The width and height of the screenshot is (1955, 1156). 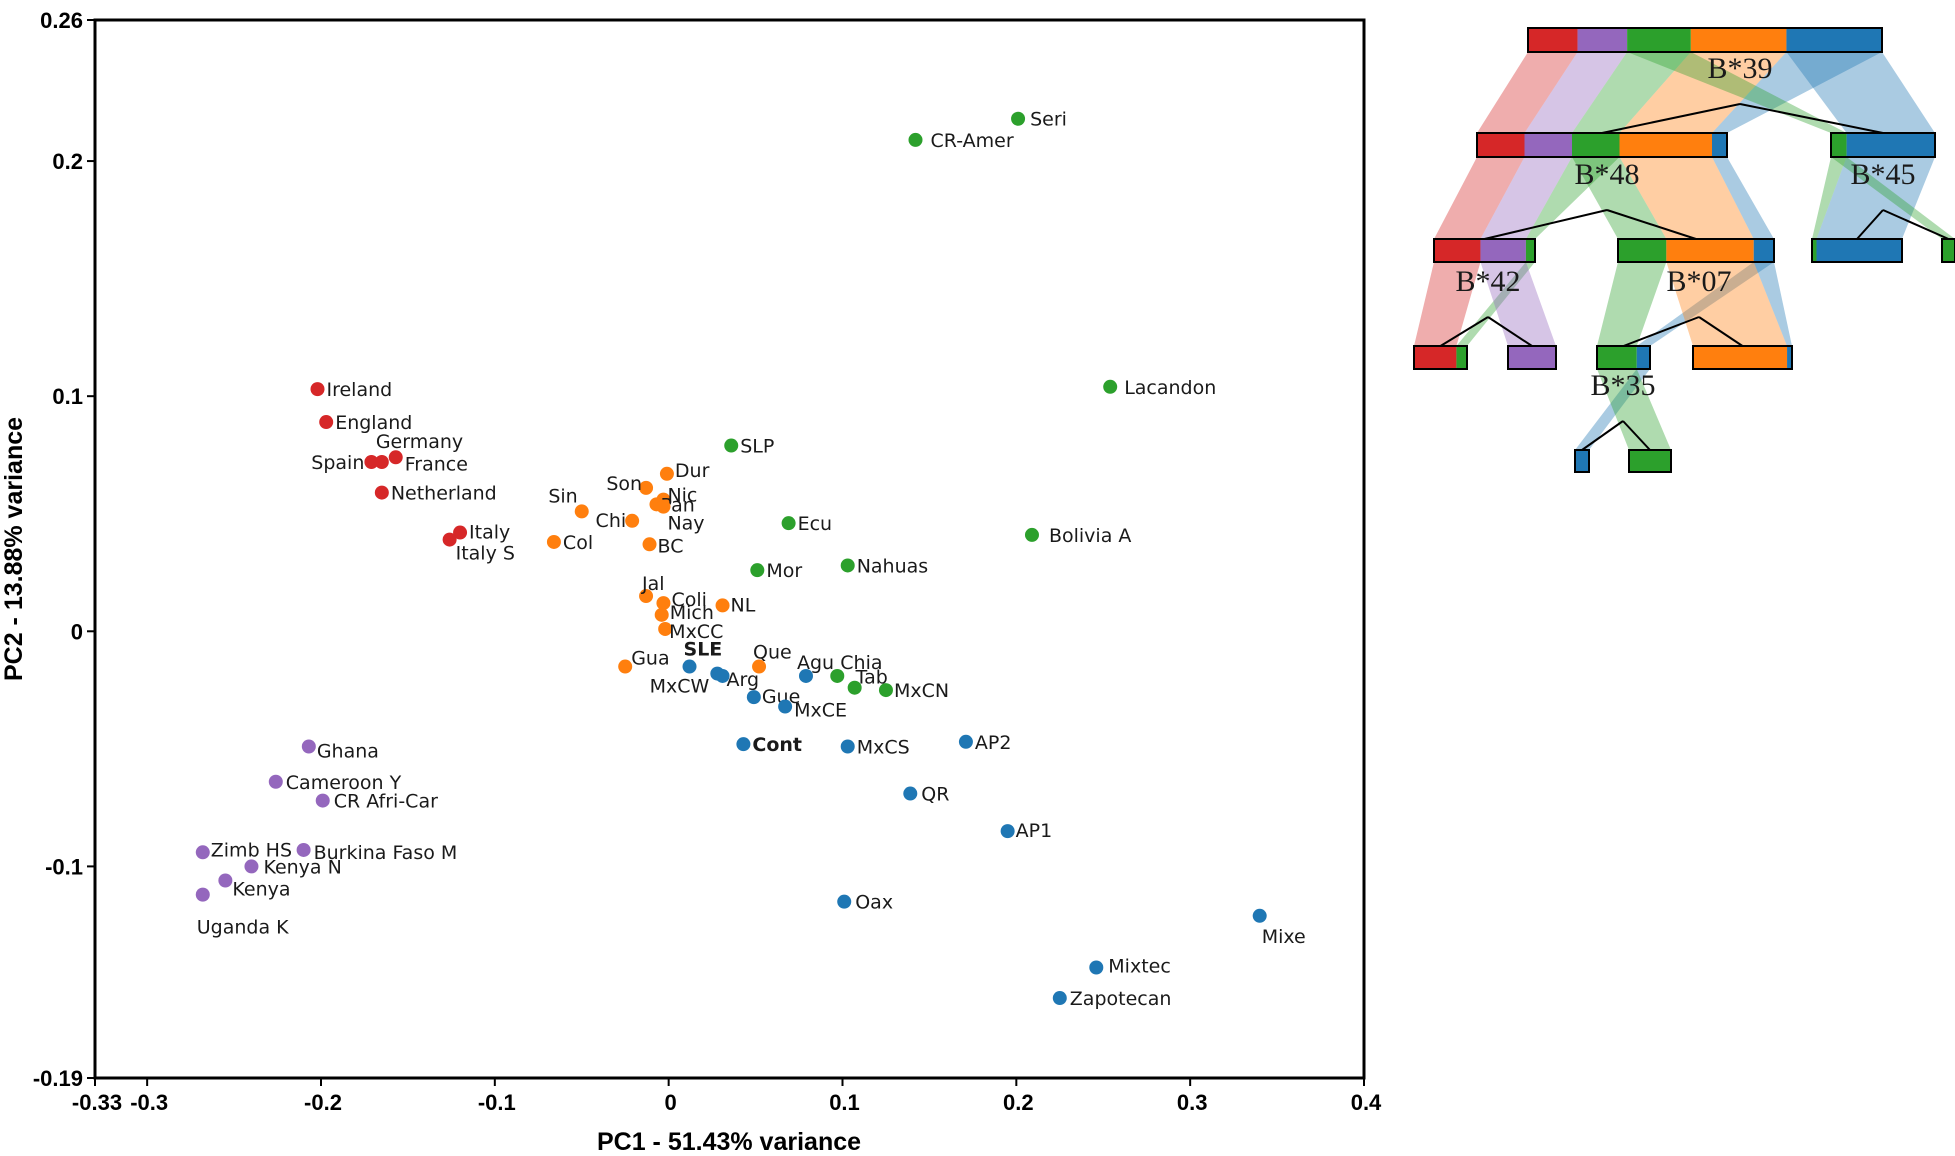 I want to click on y-tick-label: 0.1, so click(x=67, y=396).